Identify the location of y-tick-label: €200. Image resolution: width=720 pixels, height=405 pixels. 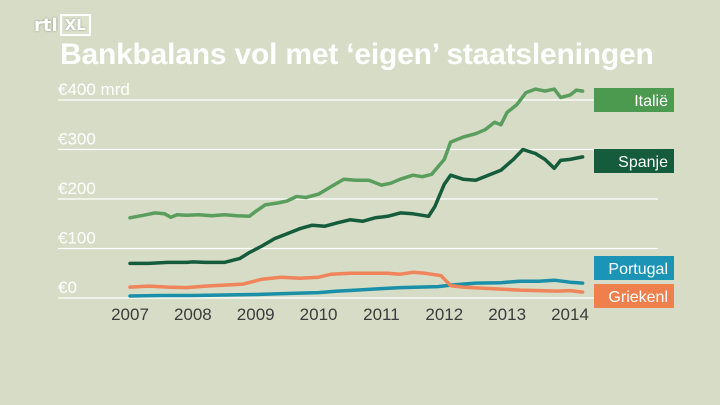
(77, 188).